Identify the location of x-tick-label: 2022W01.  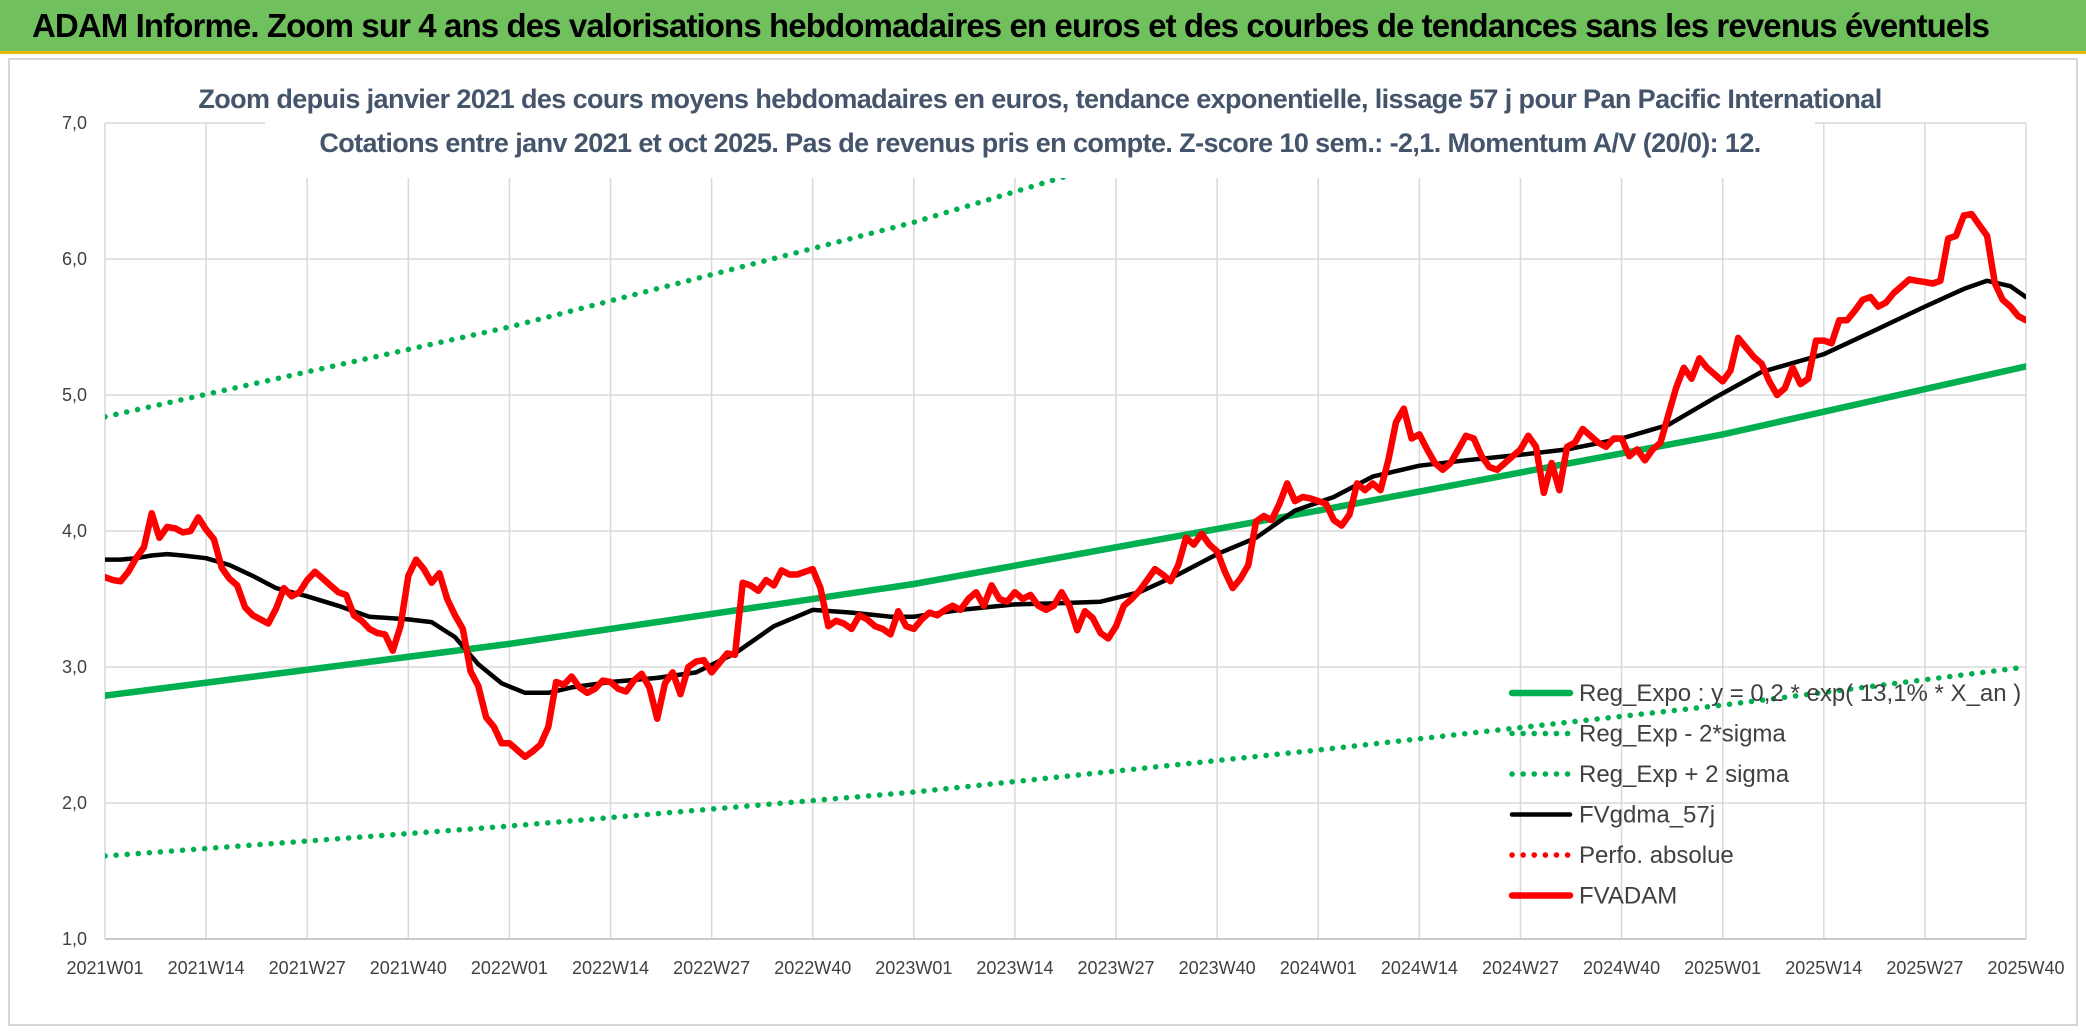
(509, 968).